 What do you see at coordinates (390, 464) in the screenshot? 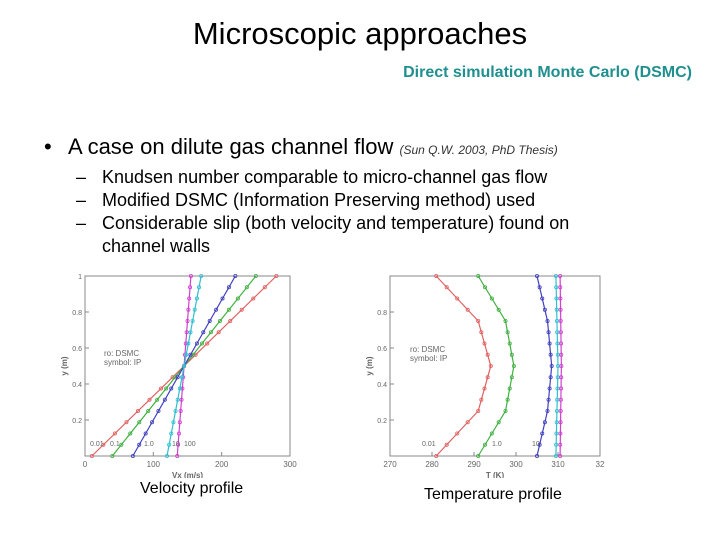
I see `x-tick-label: 270` at bounding box center [390, 464].